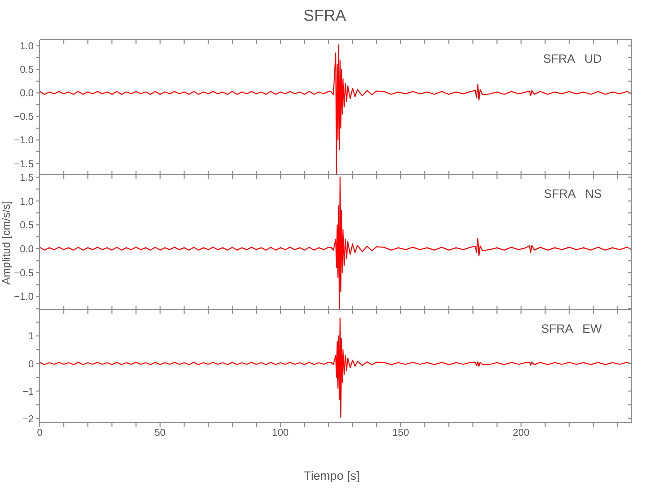 The image size is (650, 500). What do you see at coordinates (573, 194) in the screenshot?
I see `annotation: SFRA NS` at bounding box center [573, 194].